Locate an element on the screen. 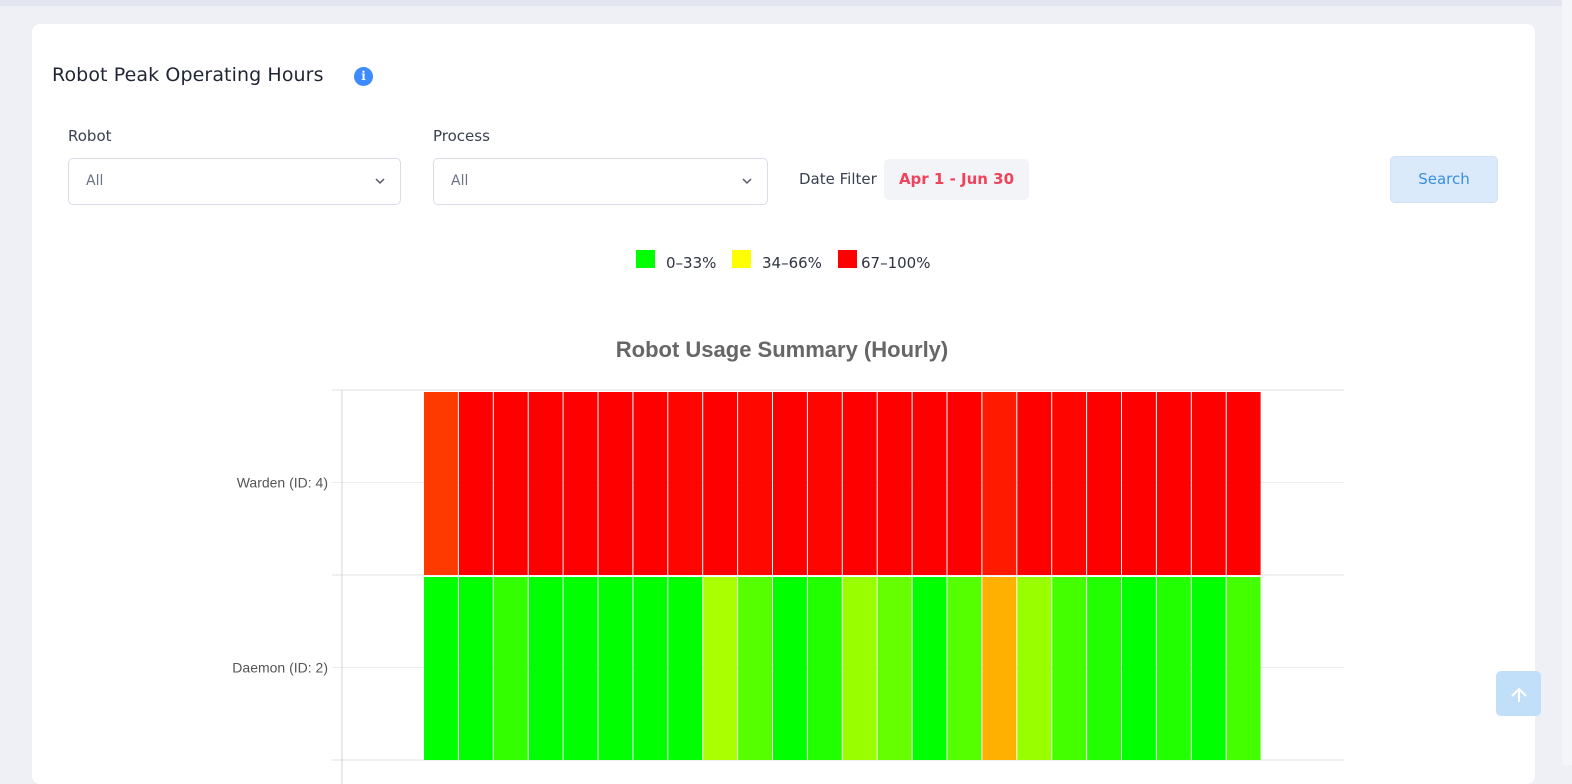 This screenshot has height=784, width=1572. arrow-up-icon is located at coordinates (1519, 694).